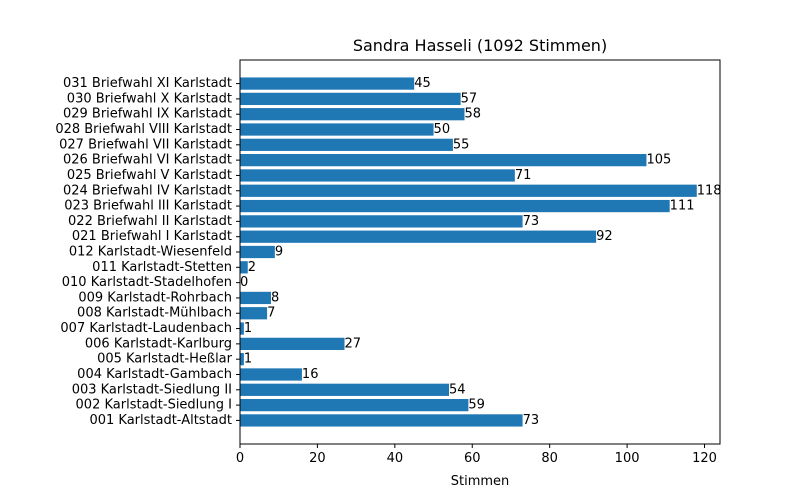  Describe the element at coordinates (152, 389) in the screenshot. I see `y-tick-label: 003 Karlstadt-Siedlung II` at that location.